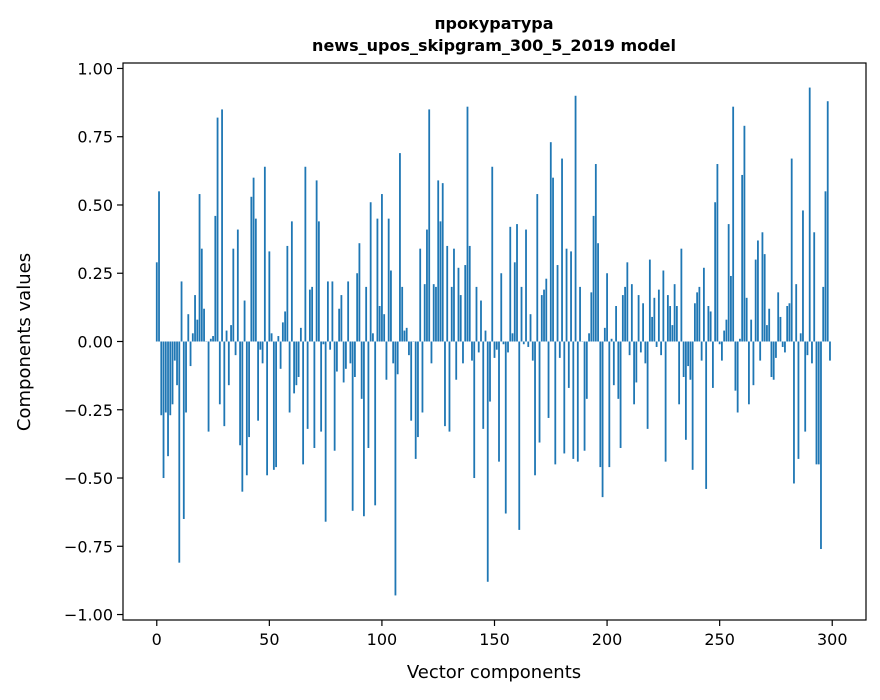  I want to click on y-tick-label: −0.75, so click(88, 546).